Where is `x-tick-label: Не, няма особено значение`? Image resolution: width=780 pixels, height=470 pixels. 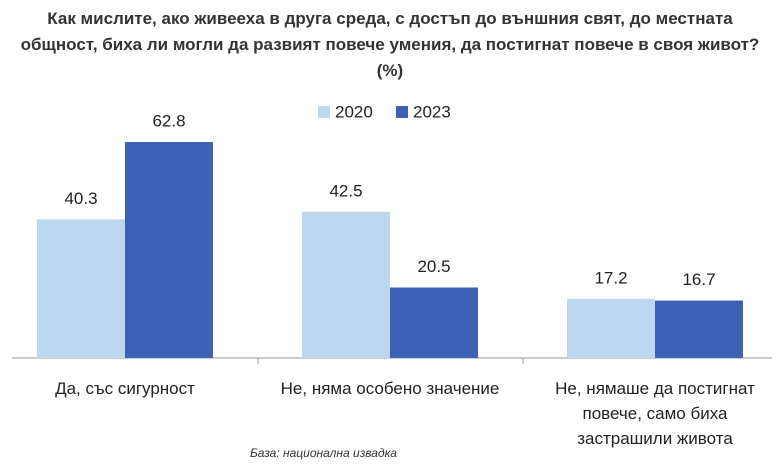 x-tick-label: Не, няма особено значение is located at coordinates (390, 388).